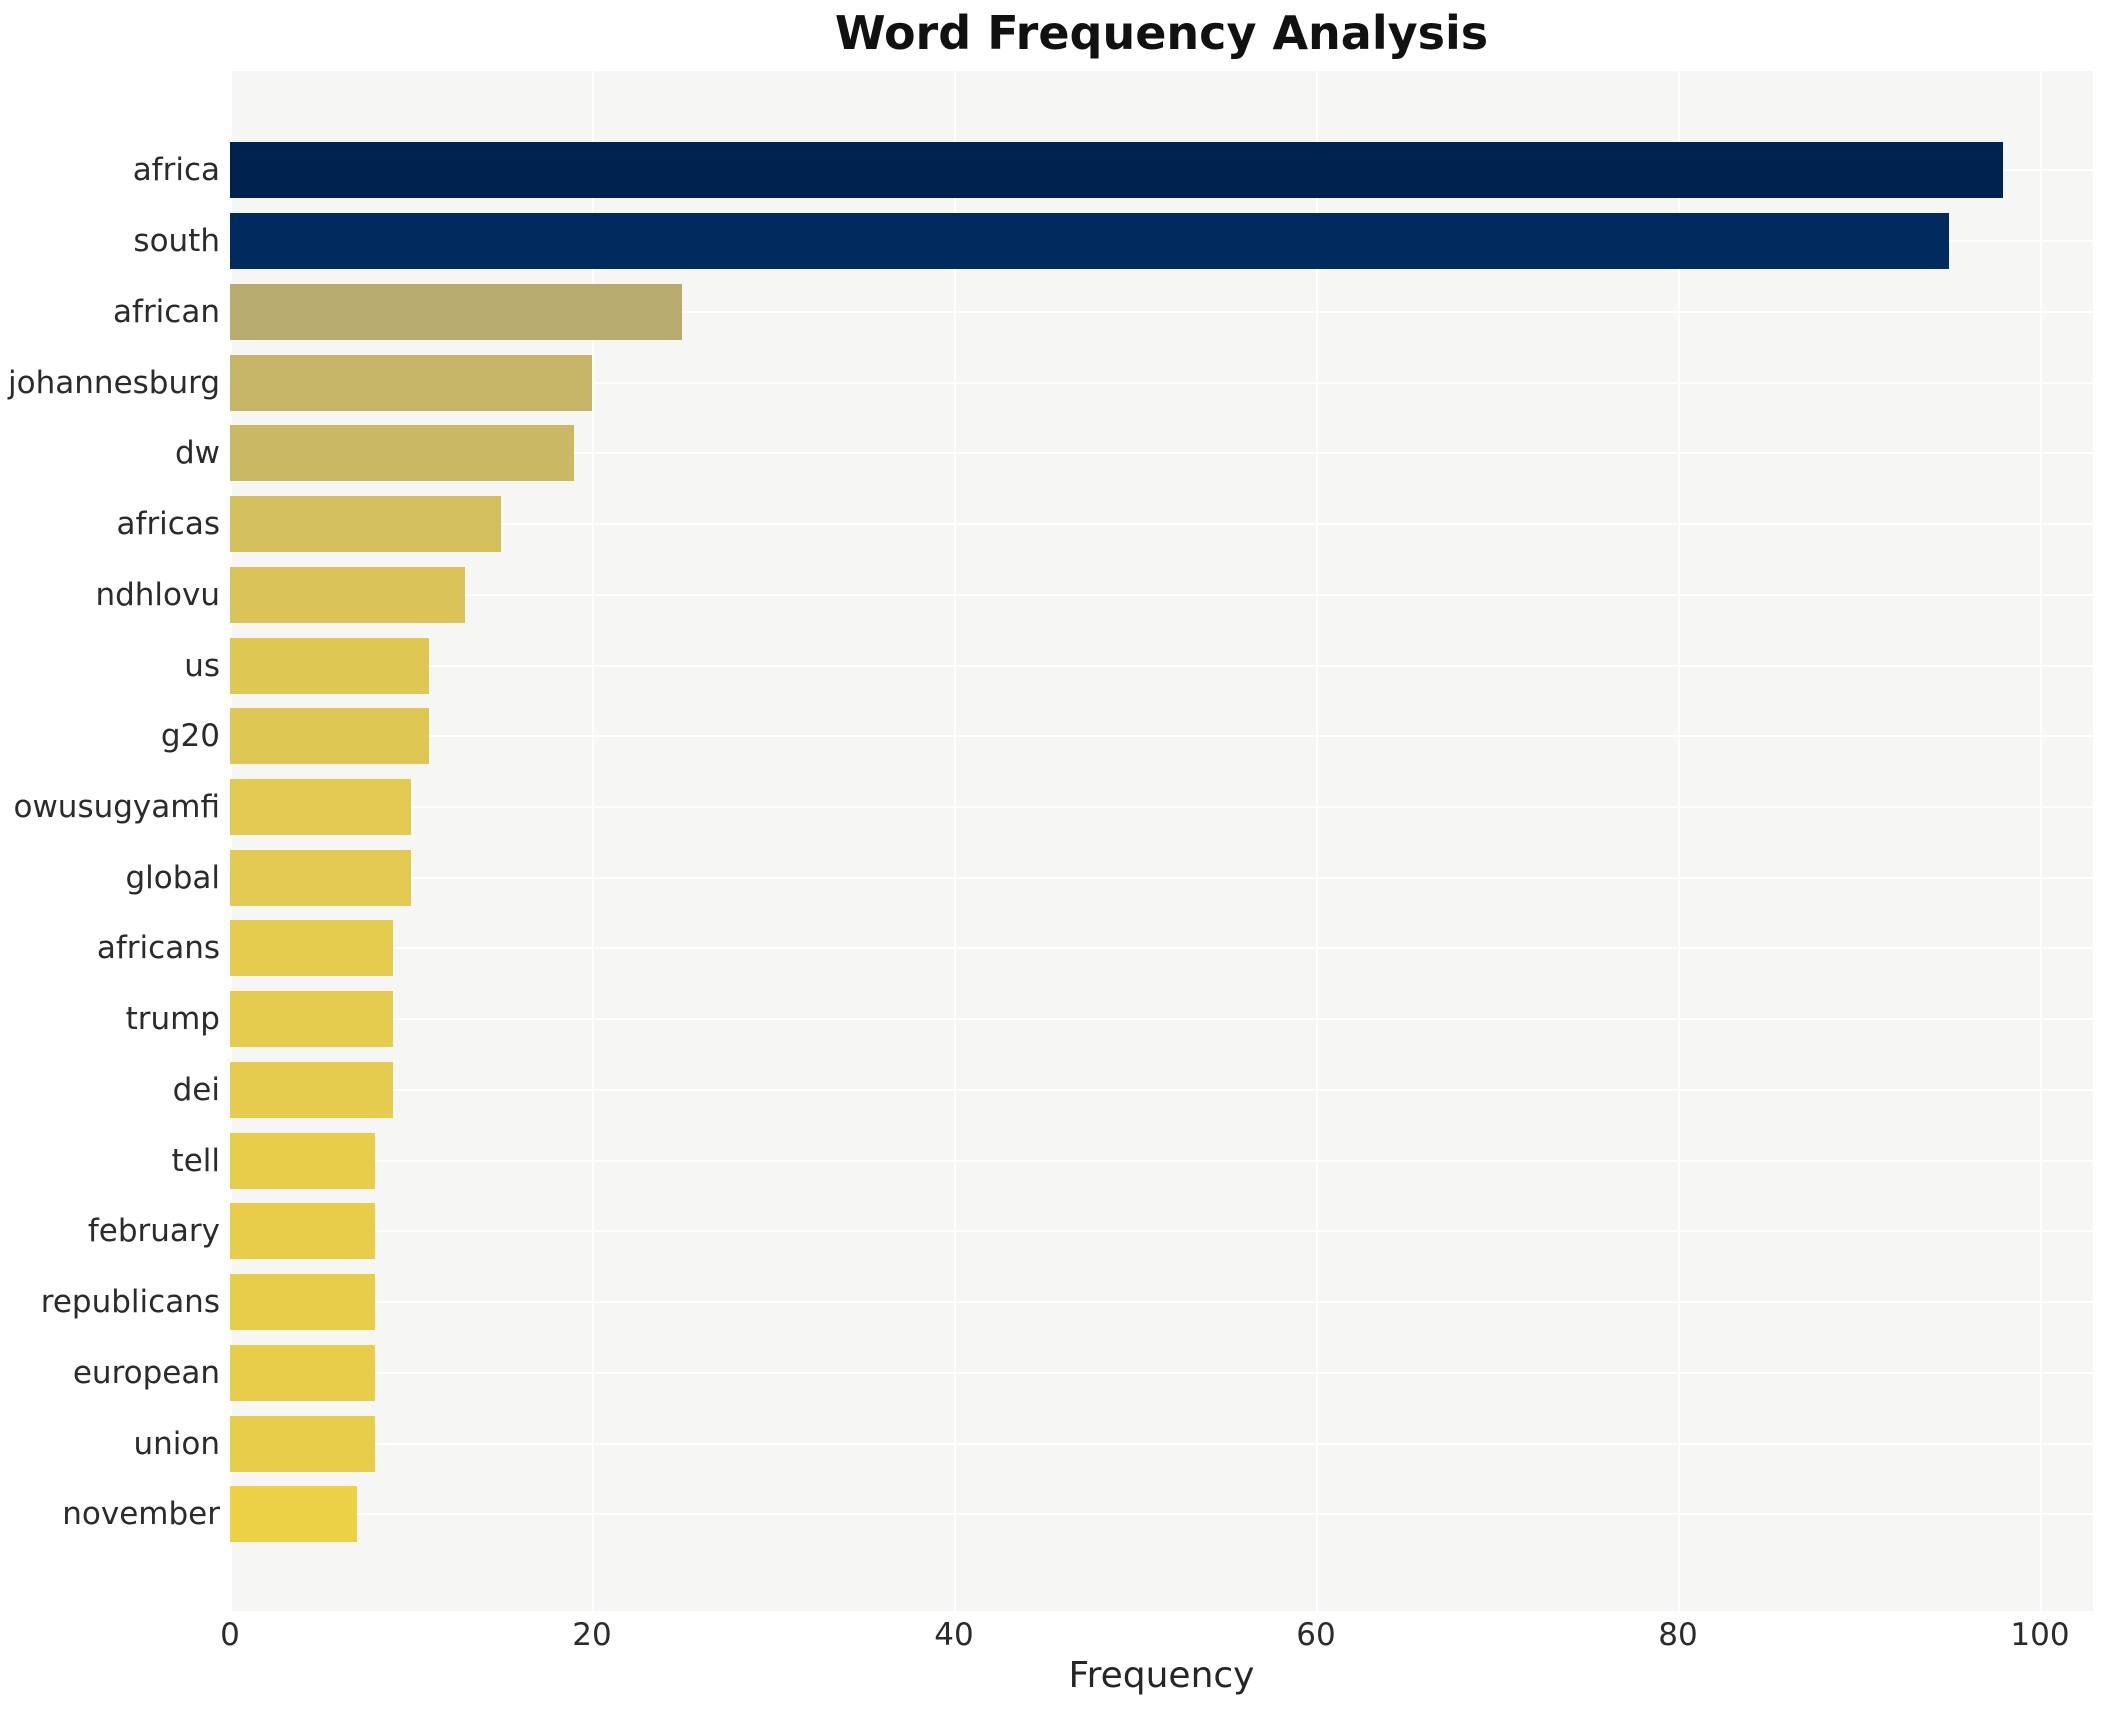 This screenshot has height=1710, width=2111. What do you see at coordinates (1090, 241) in the screenshot?
I see `bar-south` at bounding box center [1090, 241].